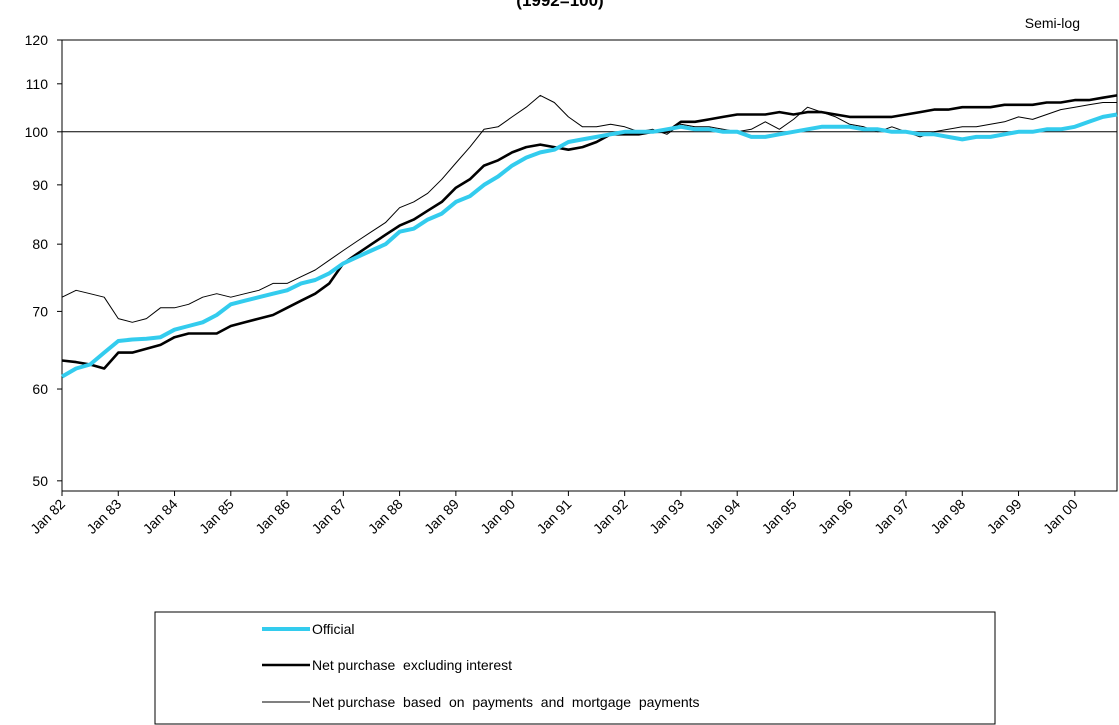 This screenshot has height=725, width=1119. Describe the element at coordinates (610, 516) in the screenshot. I see `x-tick-label: Jan 92` at that location.